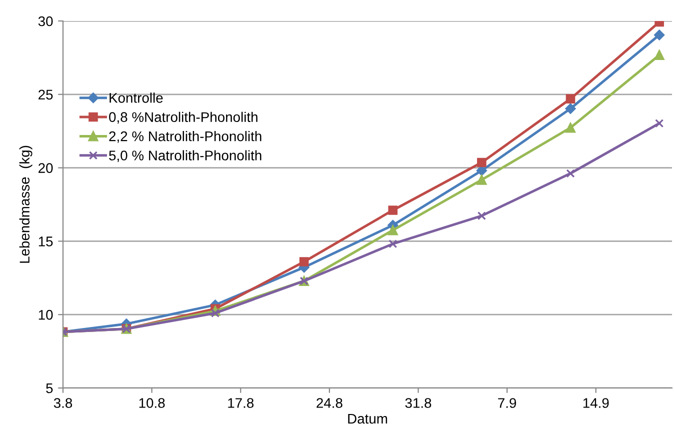  Describe the element at coordinates (185, 137) in the screenshot. I see `legend-label: 2,2 % Natrolith-Phonolith` at that location.